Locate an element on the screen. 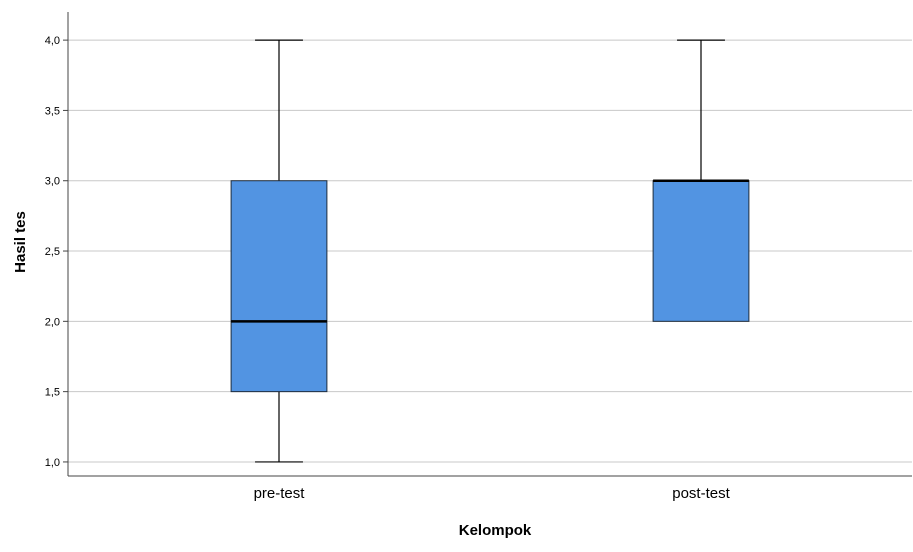 Image resolution: width=913 pixels, height=552 pixels. y-tick-label: 1,5 is located at coordinates (52, 393).